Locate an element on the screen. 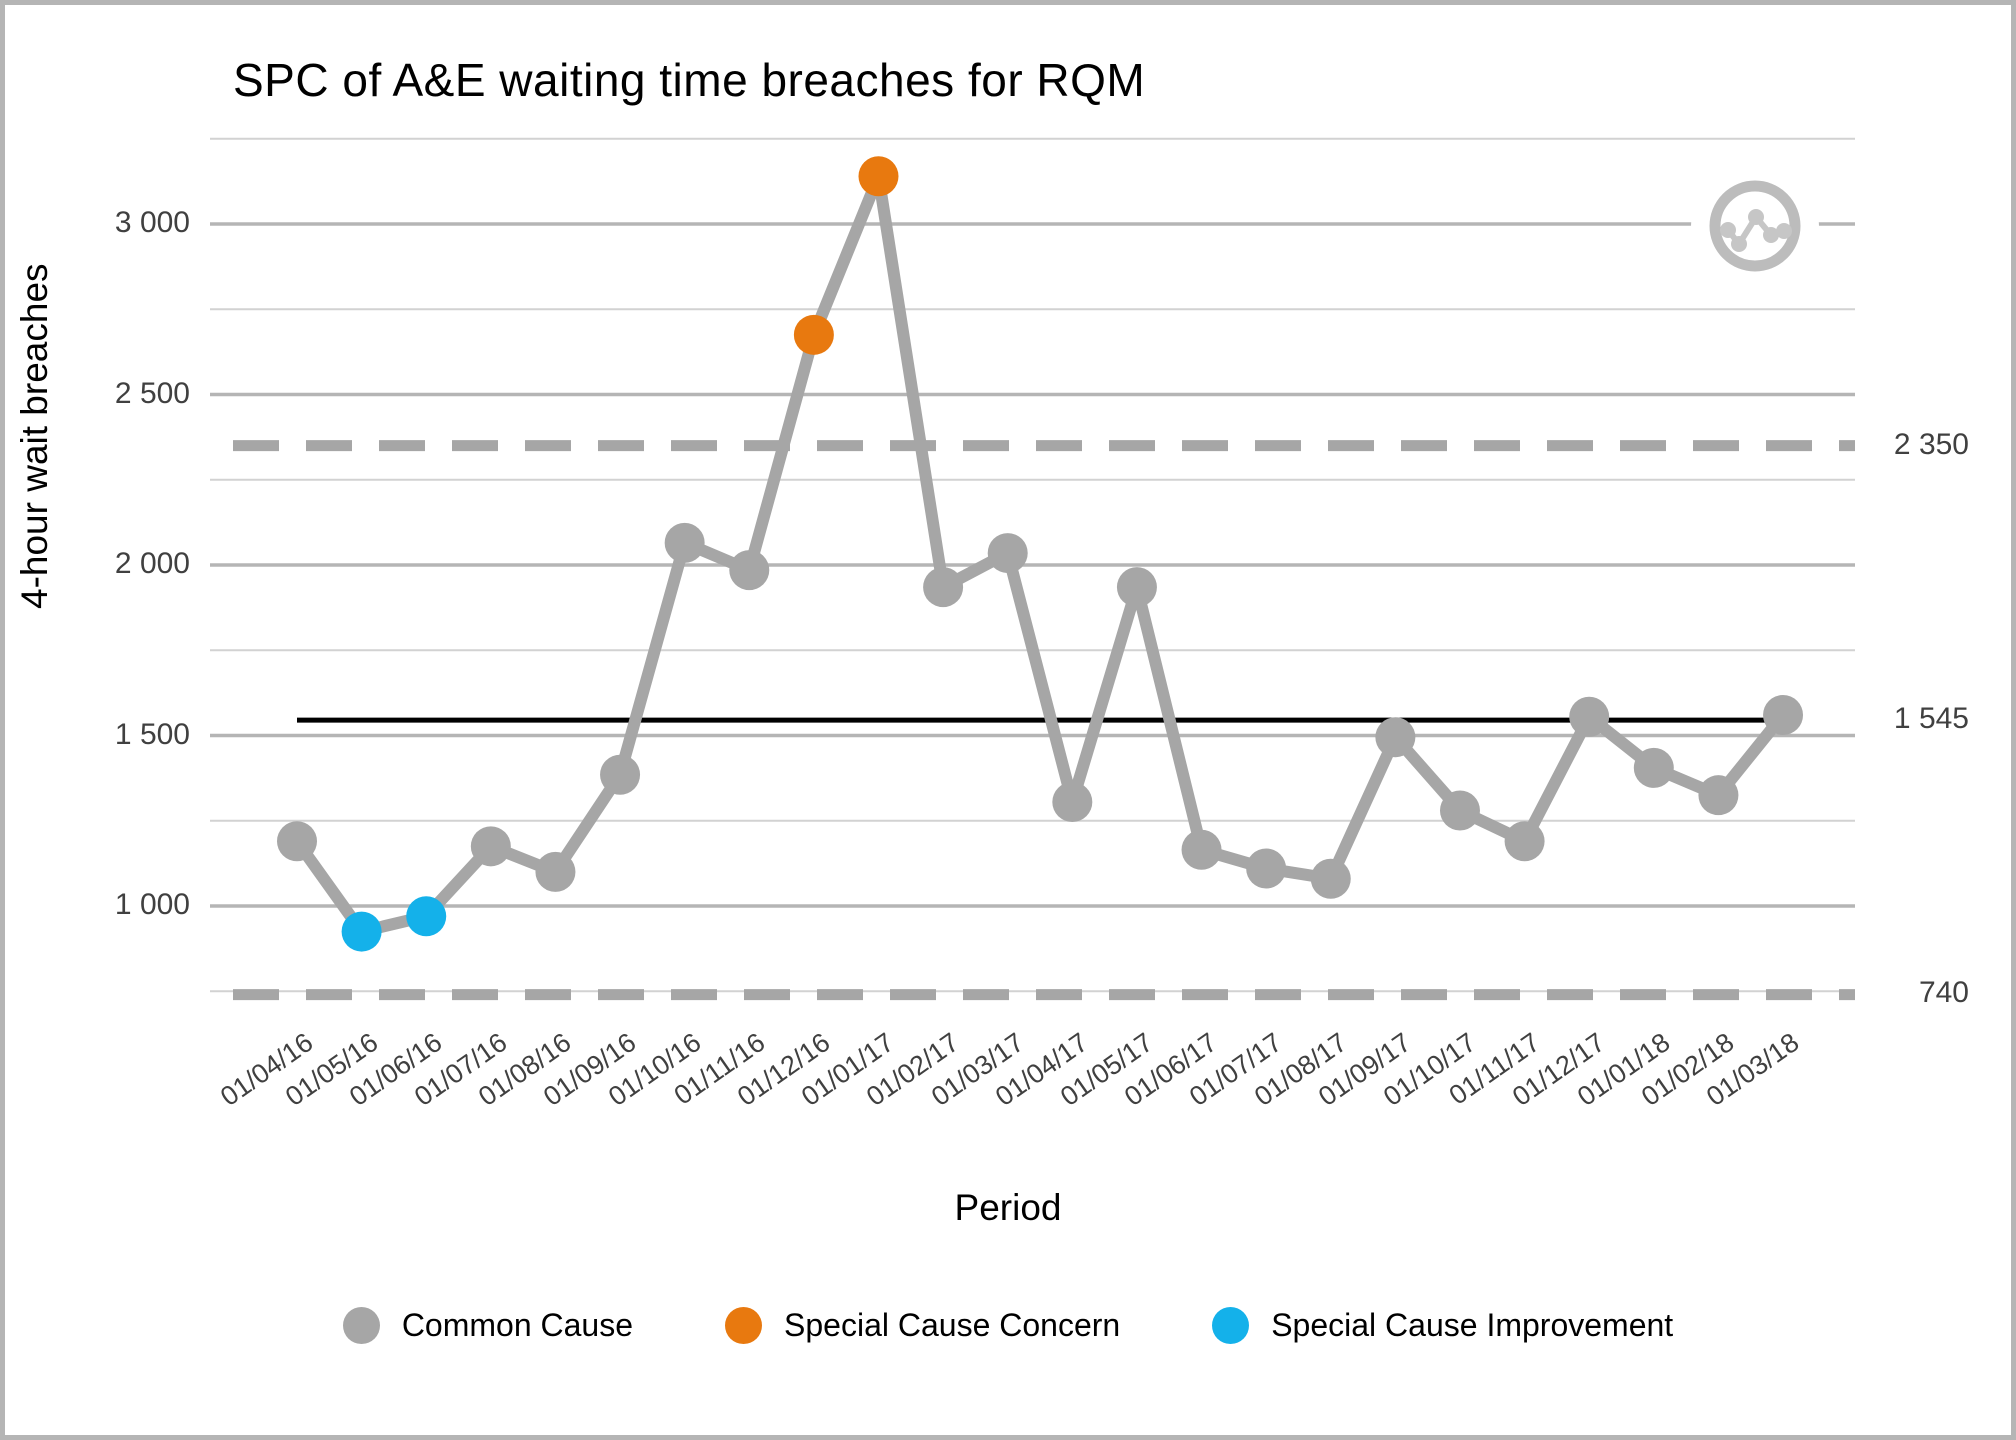 The height and width of the screenshot is (1440, 2016). special-cause-improvement-dot-icon is located at coordinates (1231, 1325).